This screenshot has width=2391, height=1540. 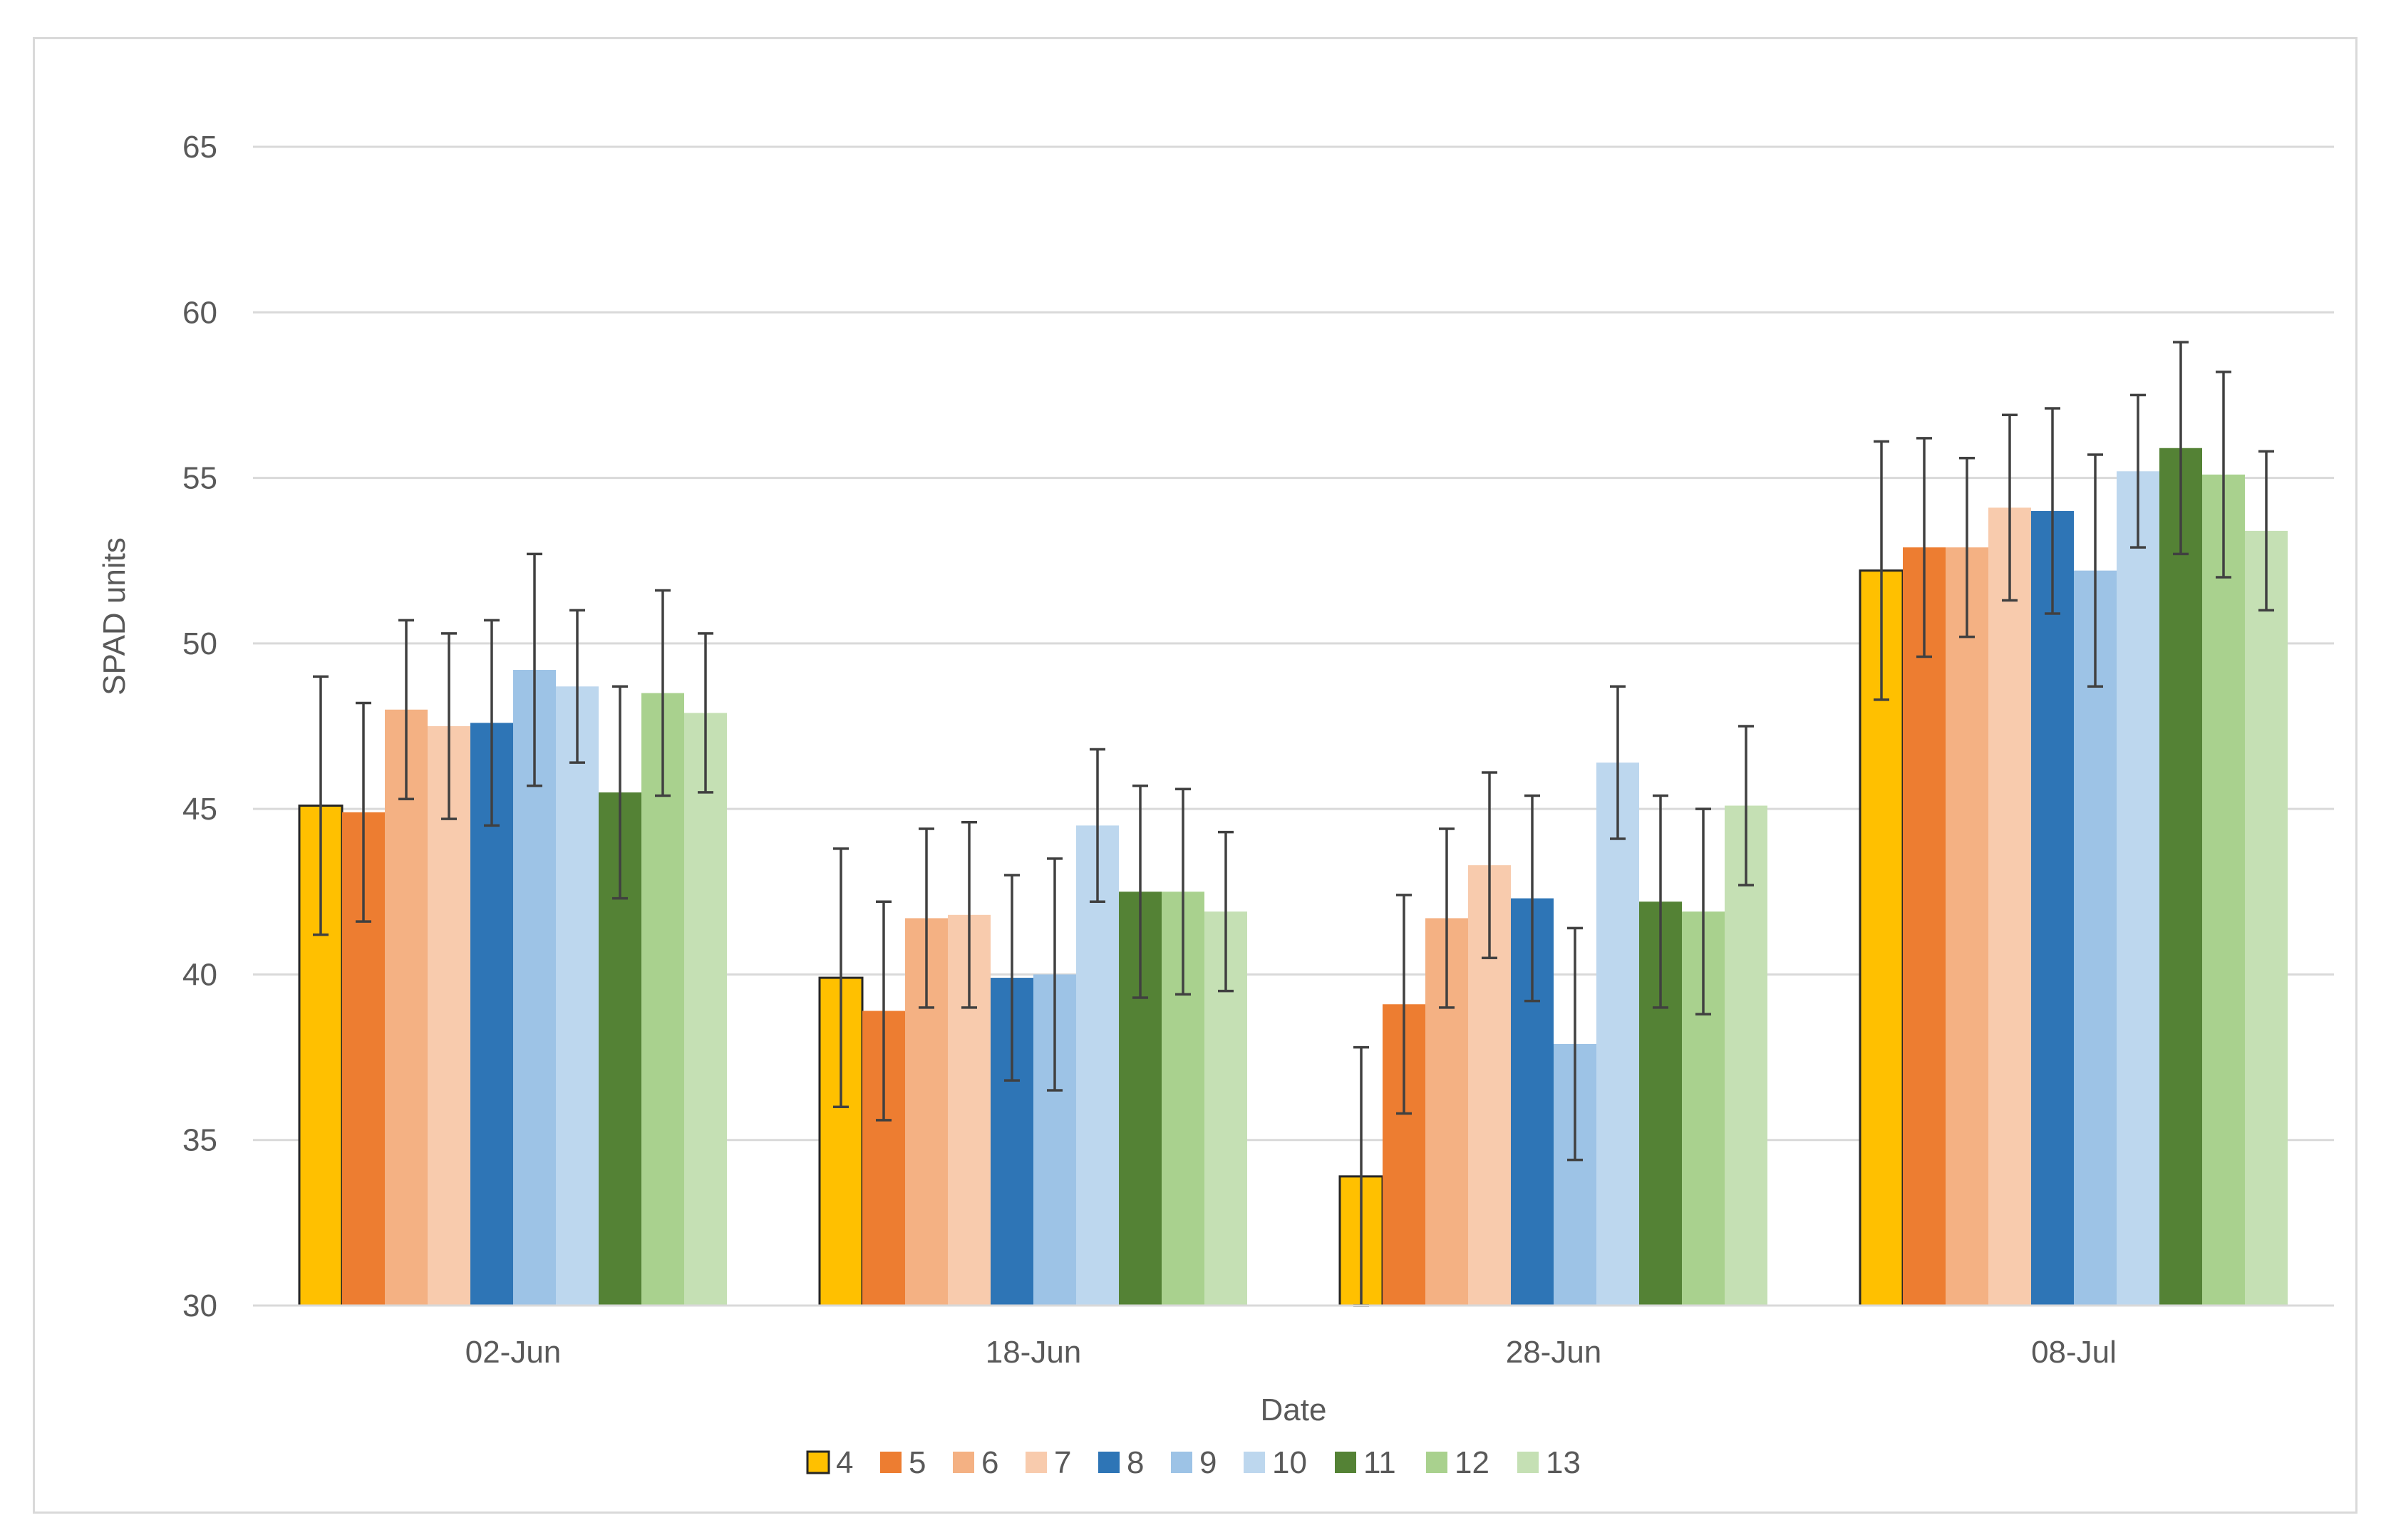 I want to click on x-tick-label: 08-Jul, so click(x=2074, y=1352).